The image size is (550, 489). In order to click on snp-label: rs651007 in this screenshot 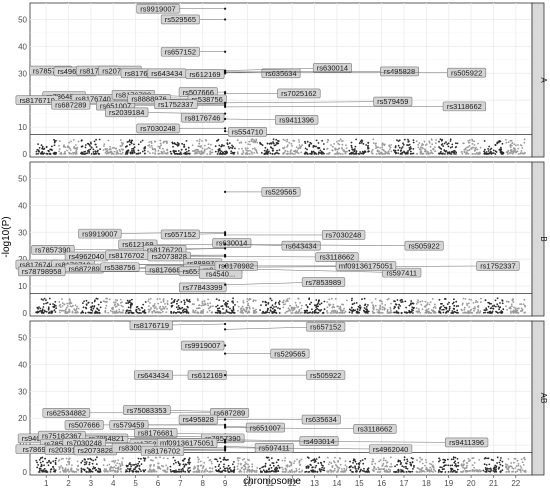, I will do `click(115, 105)`.